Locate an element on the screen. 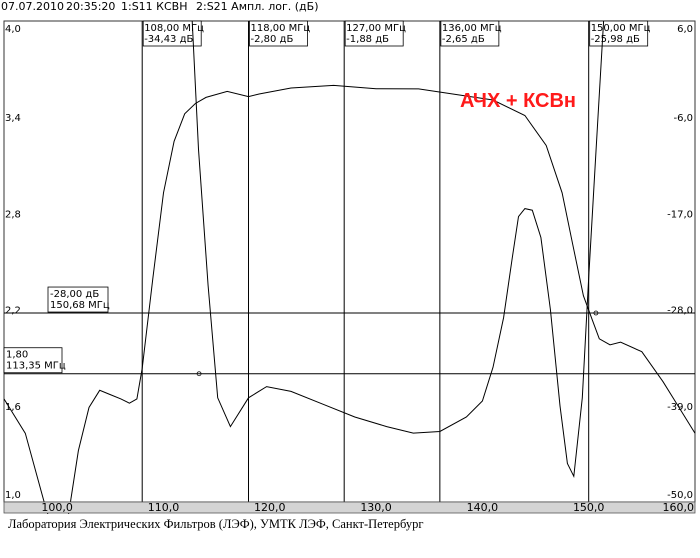  header-time: 20:35:20 is located at coordinates (91, 6).